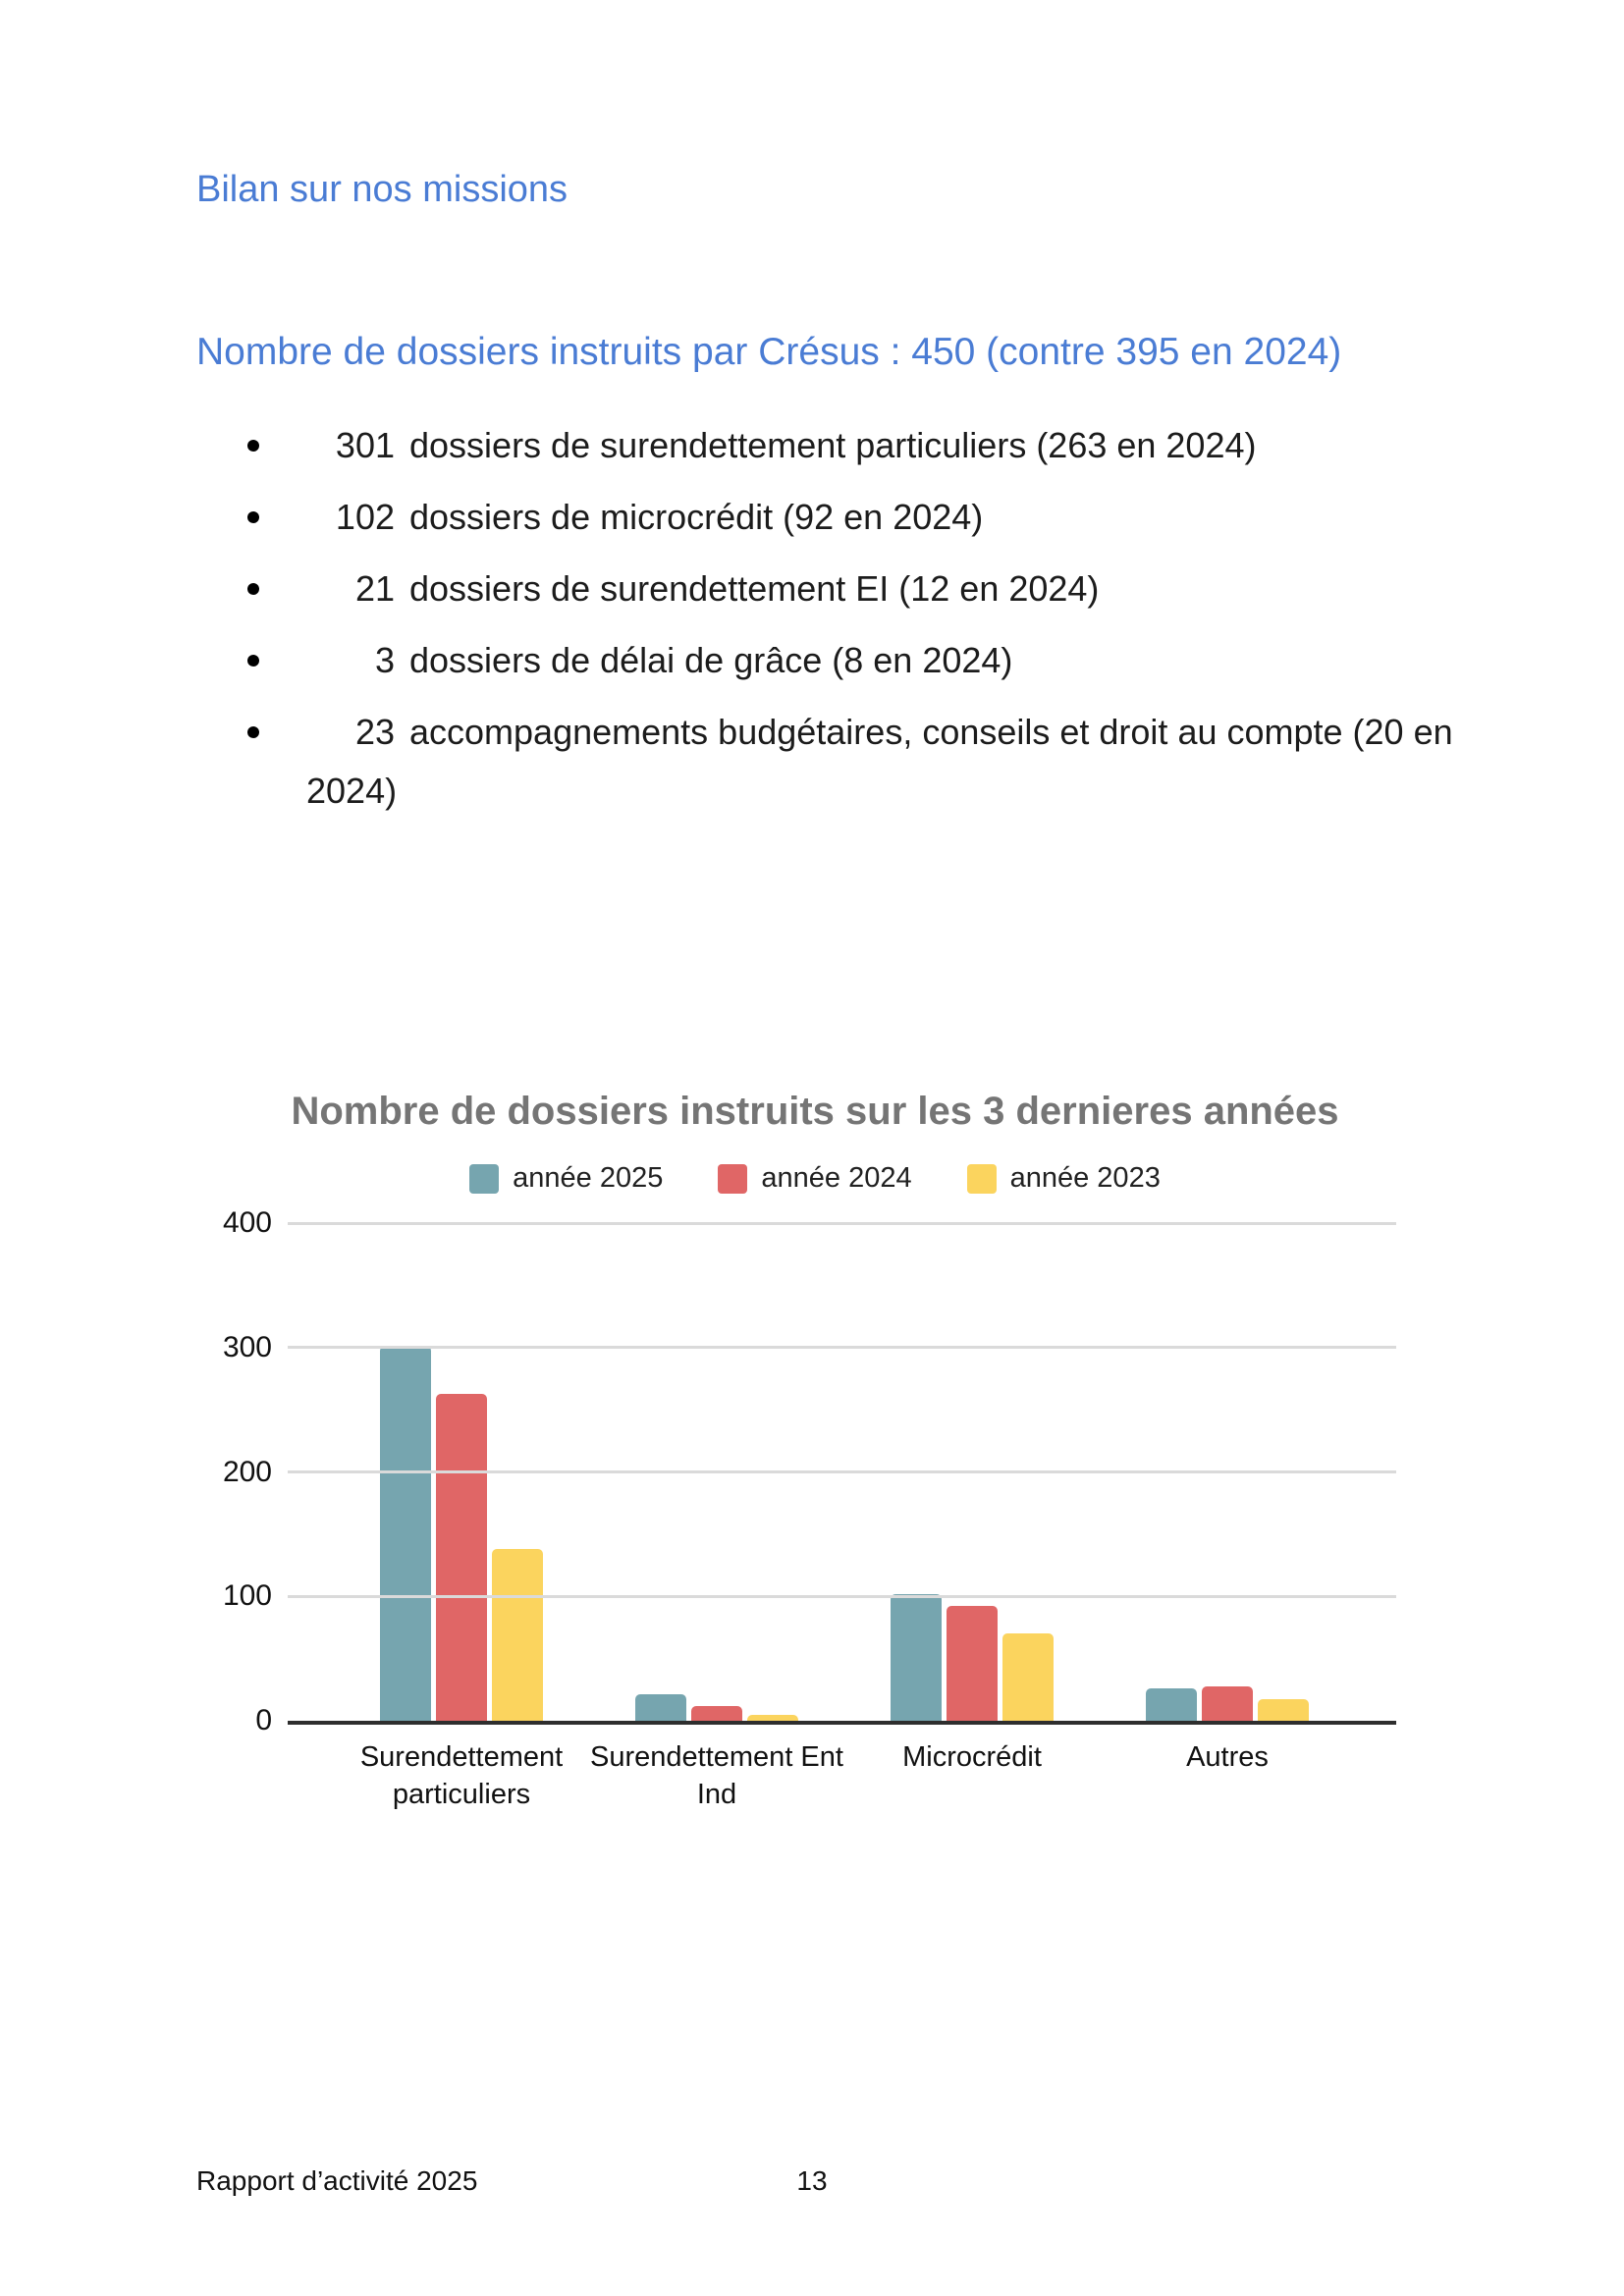 Image resolution: width=1624 pixels, height=2296 pixels. I want to click on legend-item-annee-2025: année 2025, so click(566, 1178).